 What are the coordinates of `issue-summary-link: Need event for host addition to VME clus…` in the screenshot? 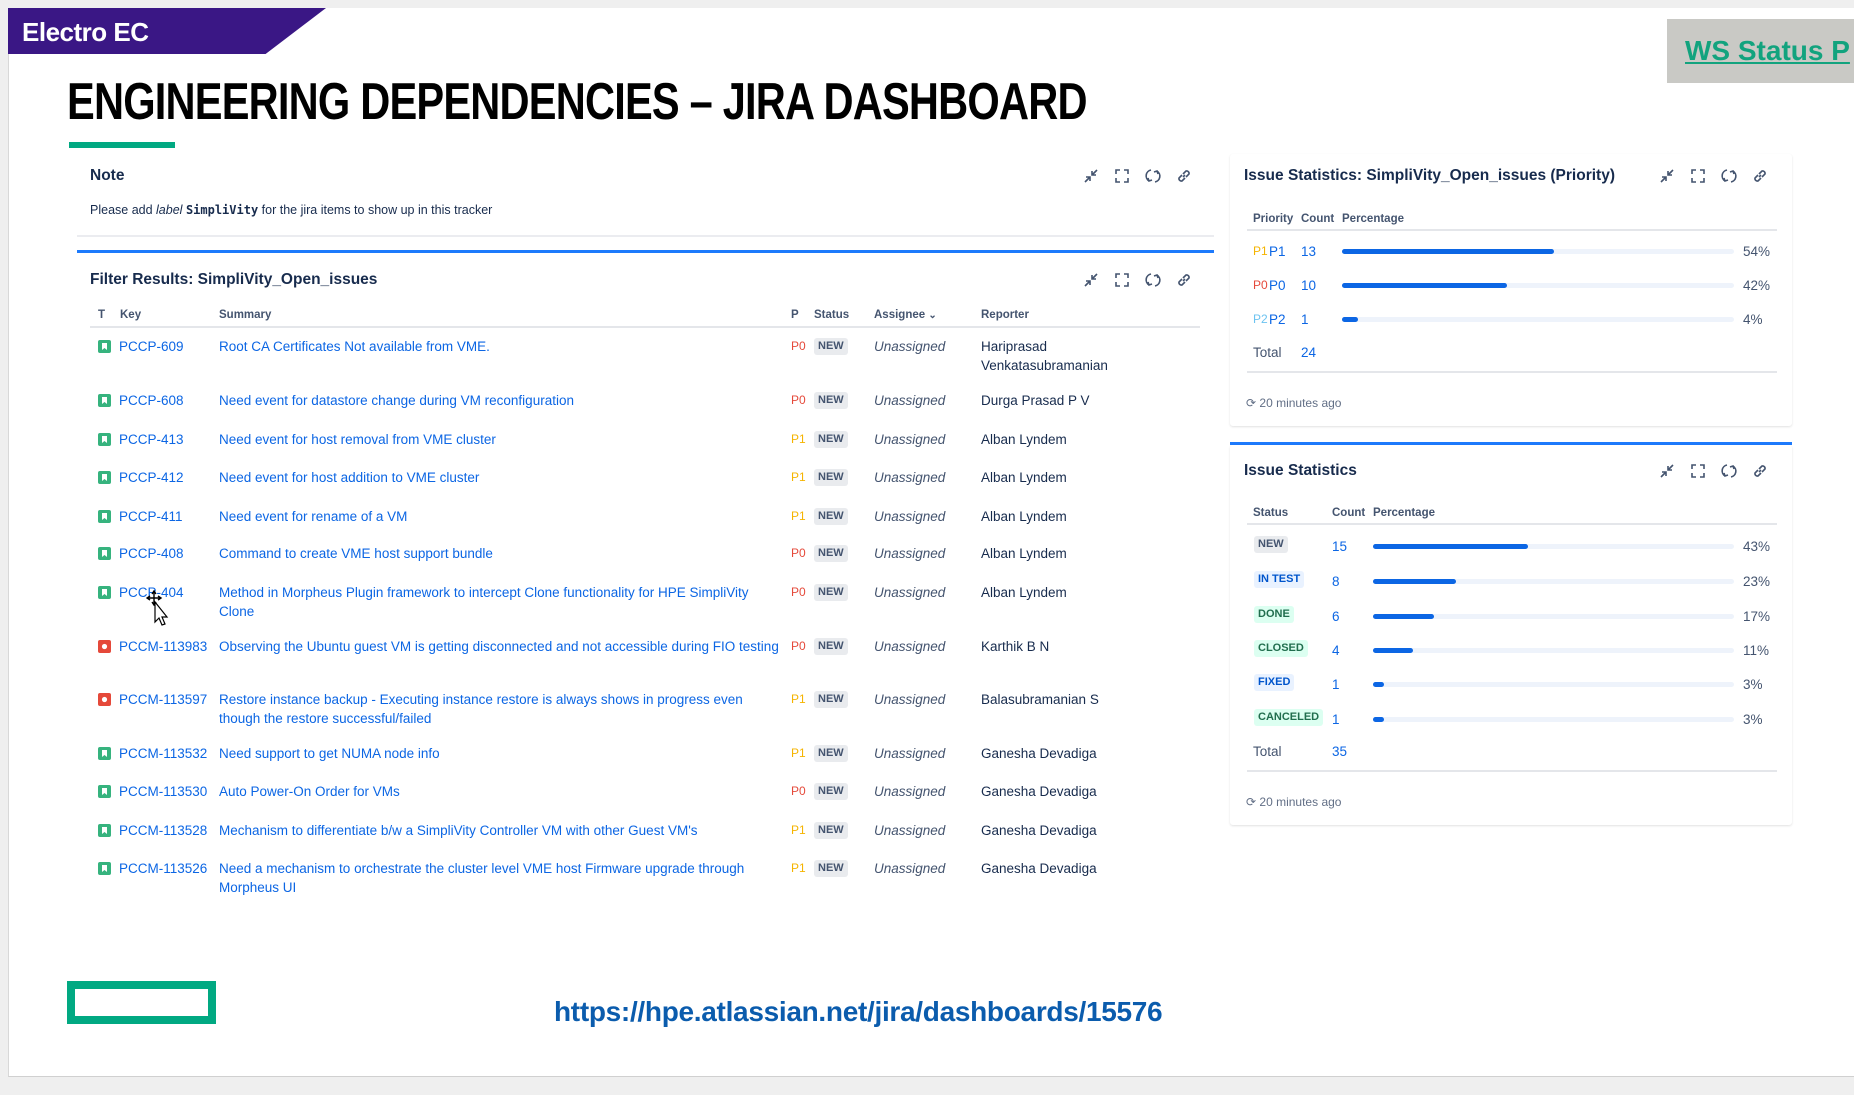 It's located at (349, 477).